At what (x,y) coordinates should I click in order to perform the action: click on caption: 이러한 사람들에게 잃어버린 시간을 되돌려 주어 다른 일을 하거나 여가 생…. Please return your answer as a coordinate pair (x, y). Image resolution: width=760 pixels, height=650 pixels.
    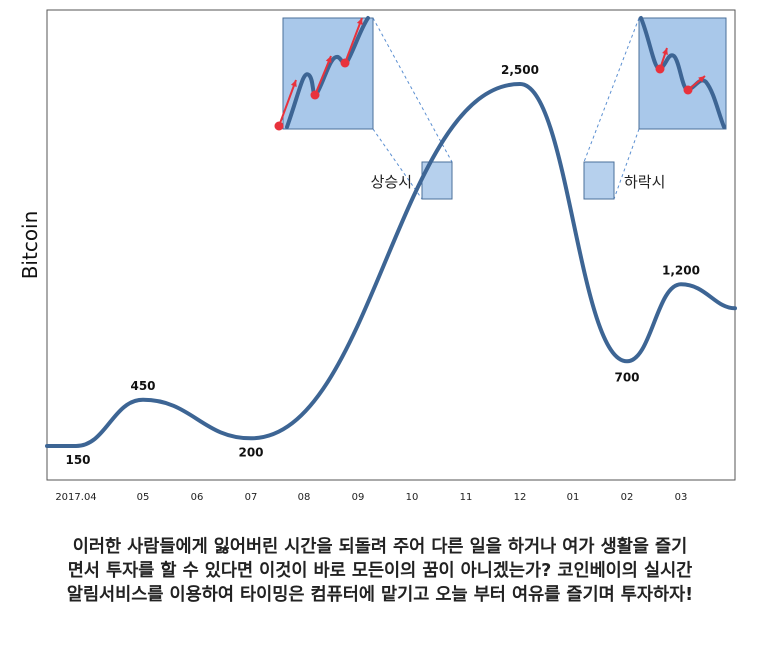
    Looking at the image, I should click on (380, 571).